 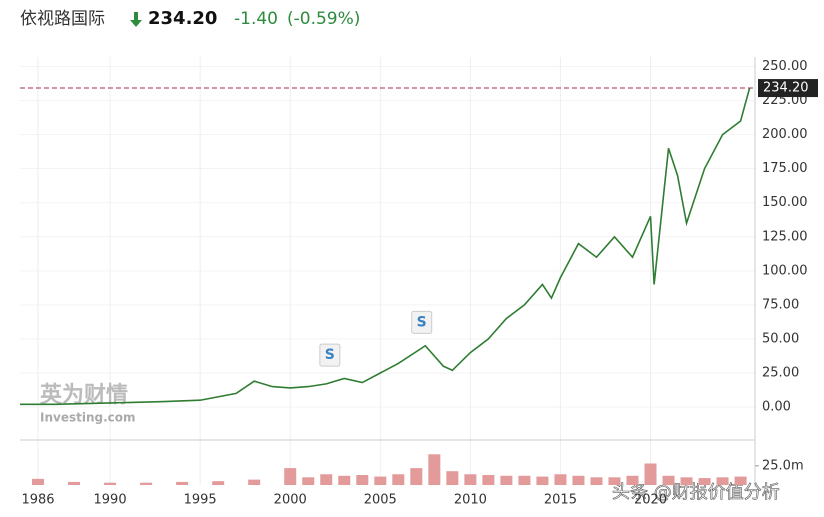 I want to click on x-tick-label: 2020, so click(x=650, y=500).